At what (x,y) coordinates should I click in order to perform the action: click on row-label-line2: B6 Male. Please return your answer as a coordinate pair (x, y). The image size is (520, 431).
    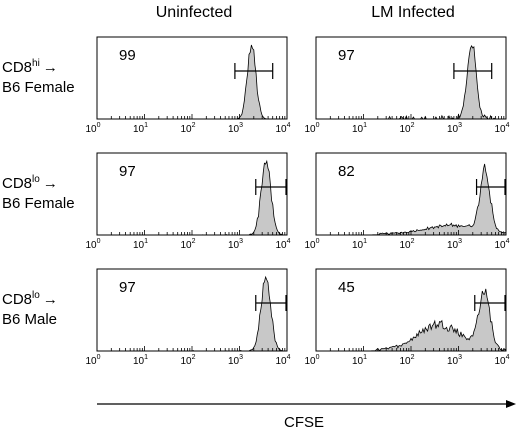
    Looking at the image, I should click on (29, 319).